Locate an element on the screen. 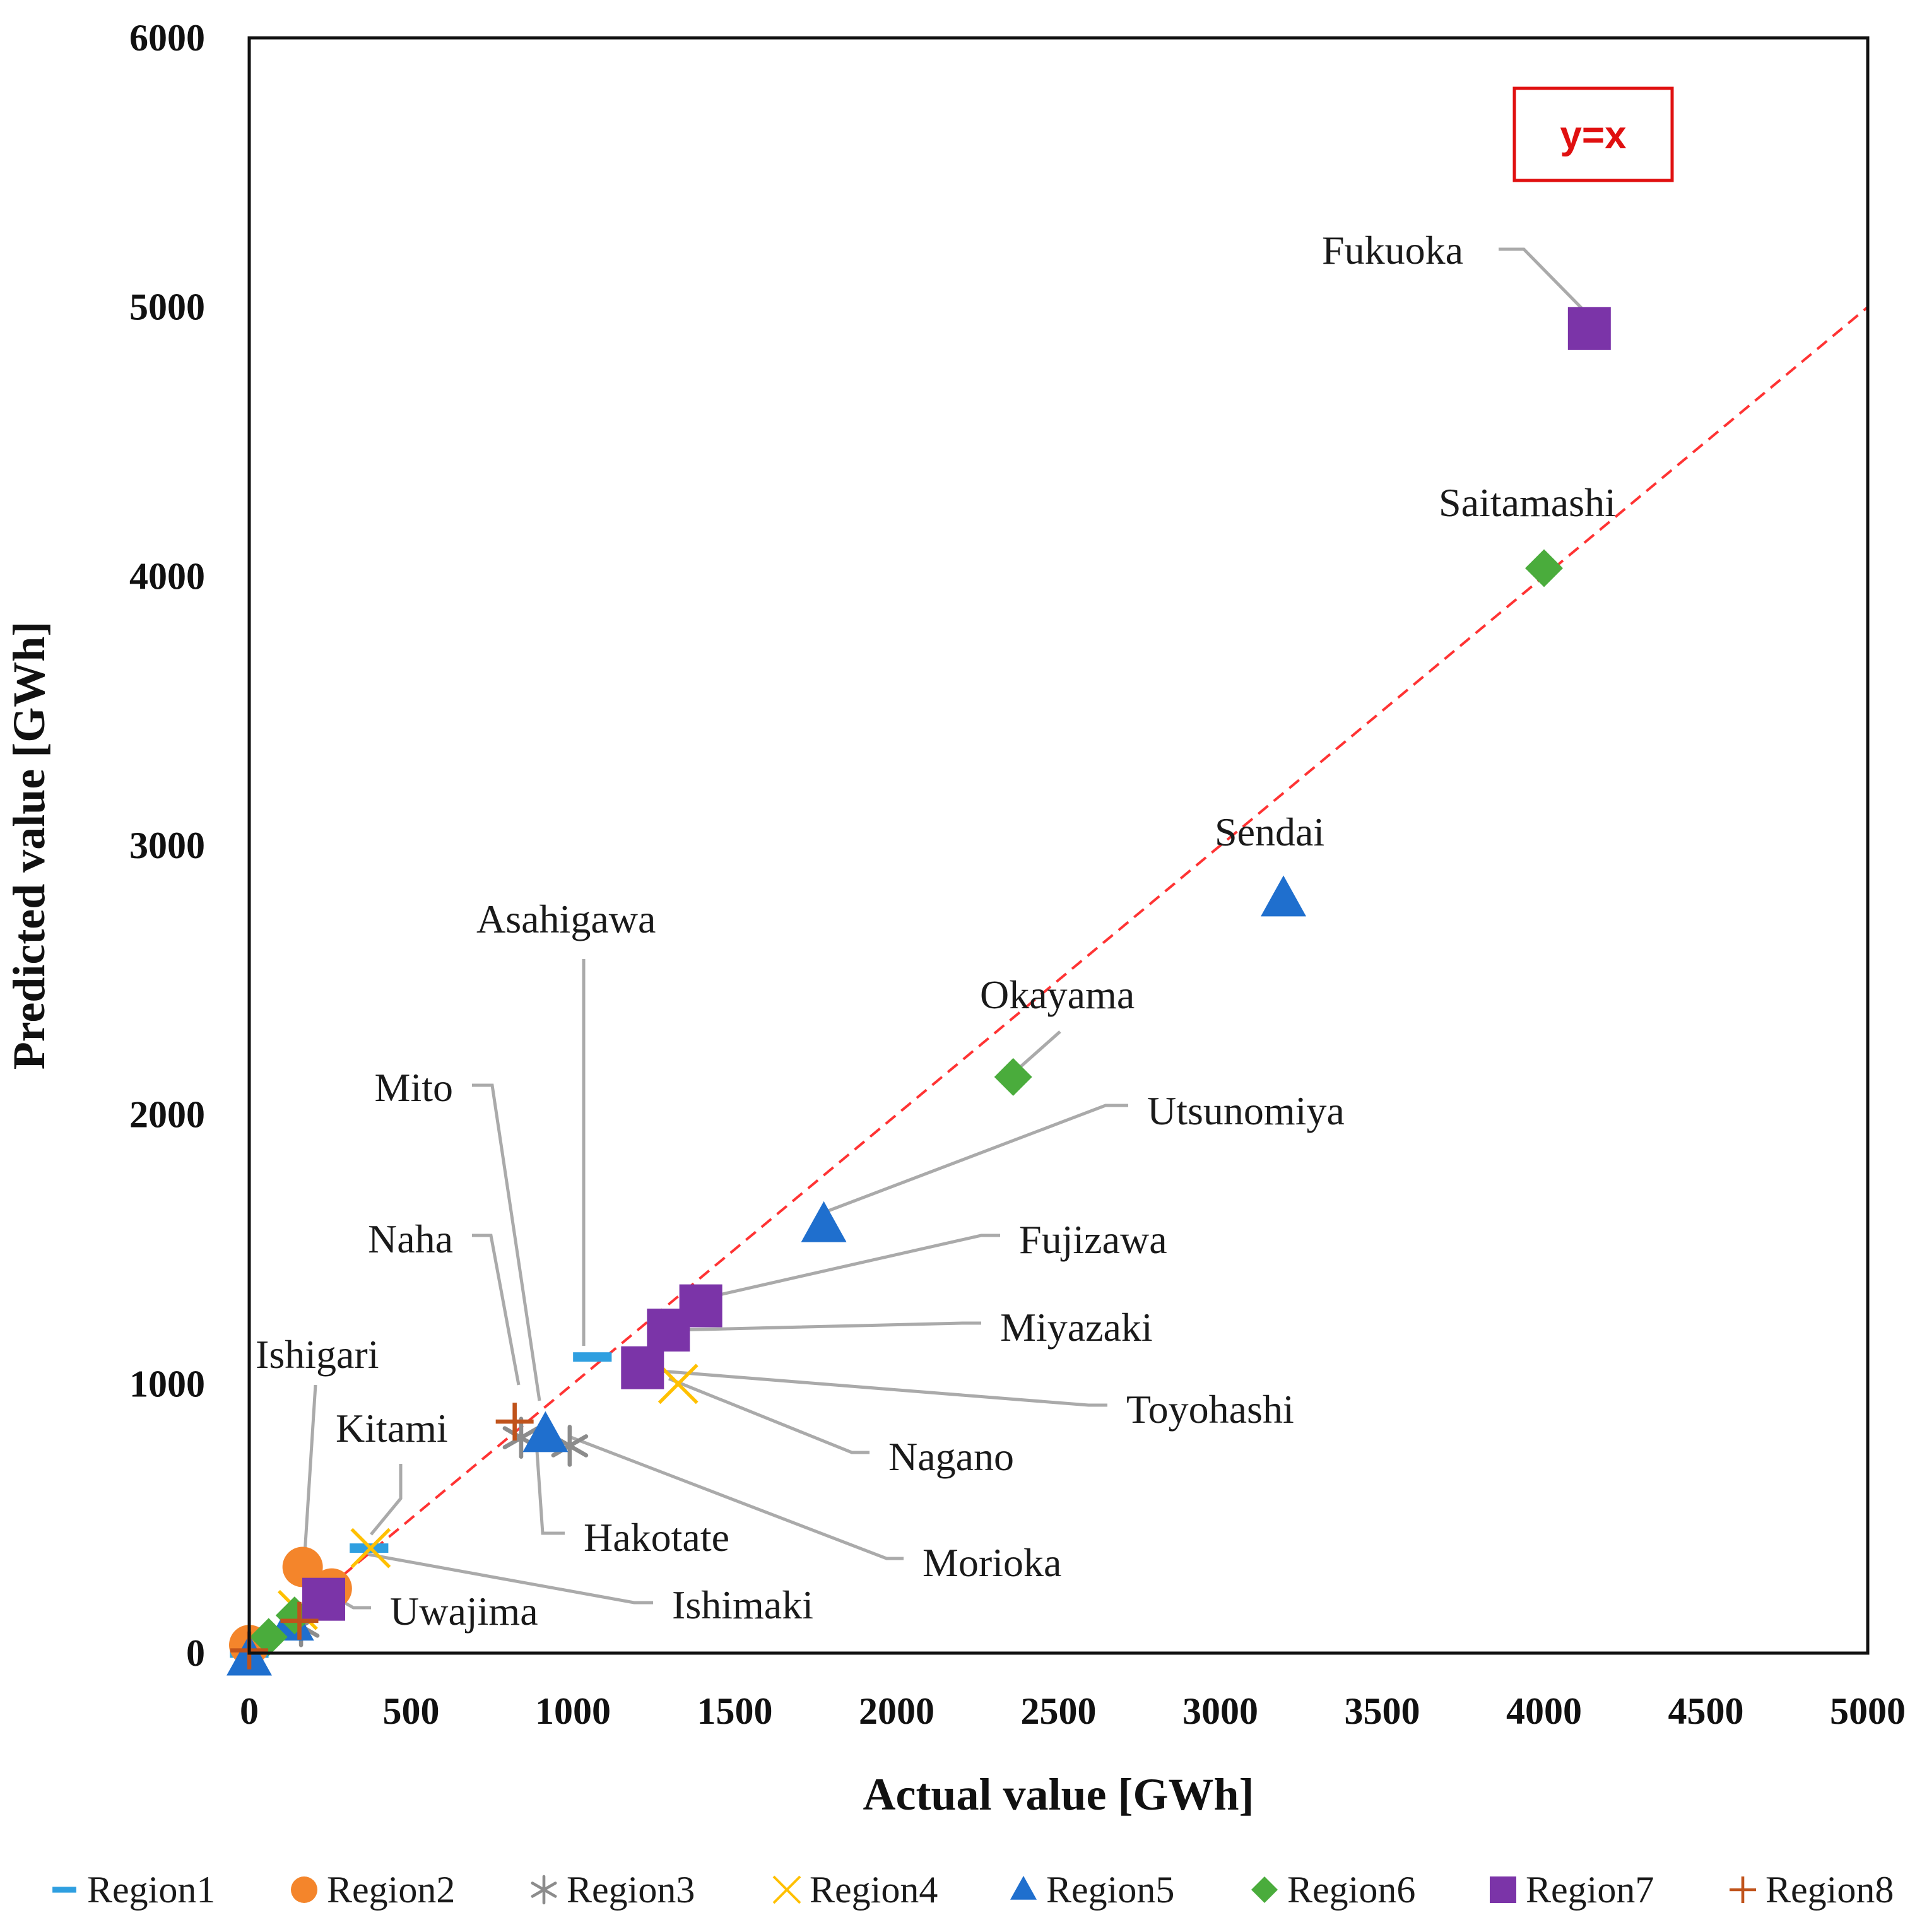 The height and width of the screenshot is (1932, 1922). legend-label-region5: Region5 is located at coordinates (1110, 1890).